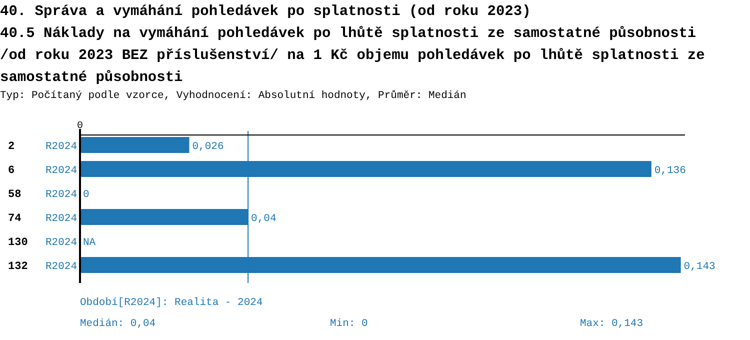 This screenshot has height=340, width=750. What do you see at coordinates (700, 267) in the screenshot?
I see `data-label: 0,143` at bounding box center [700, 267].